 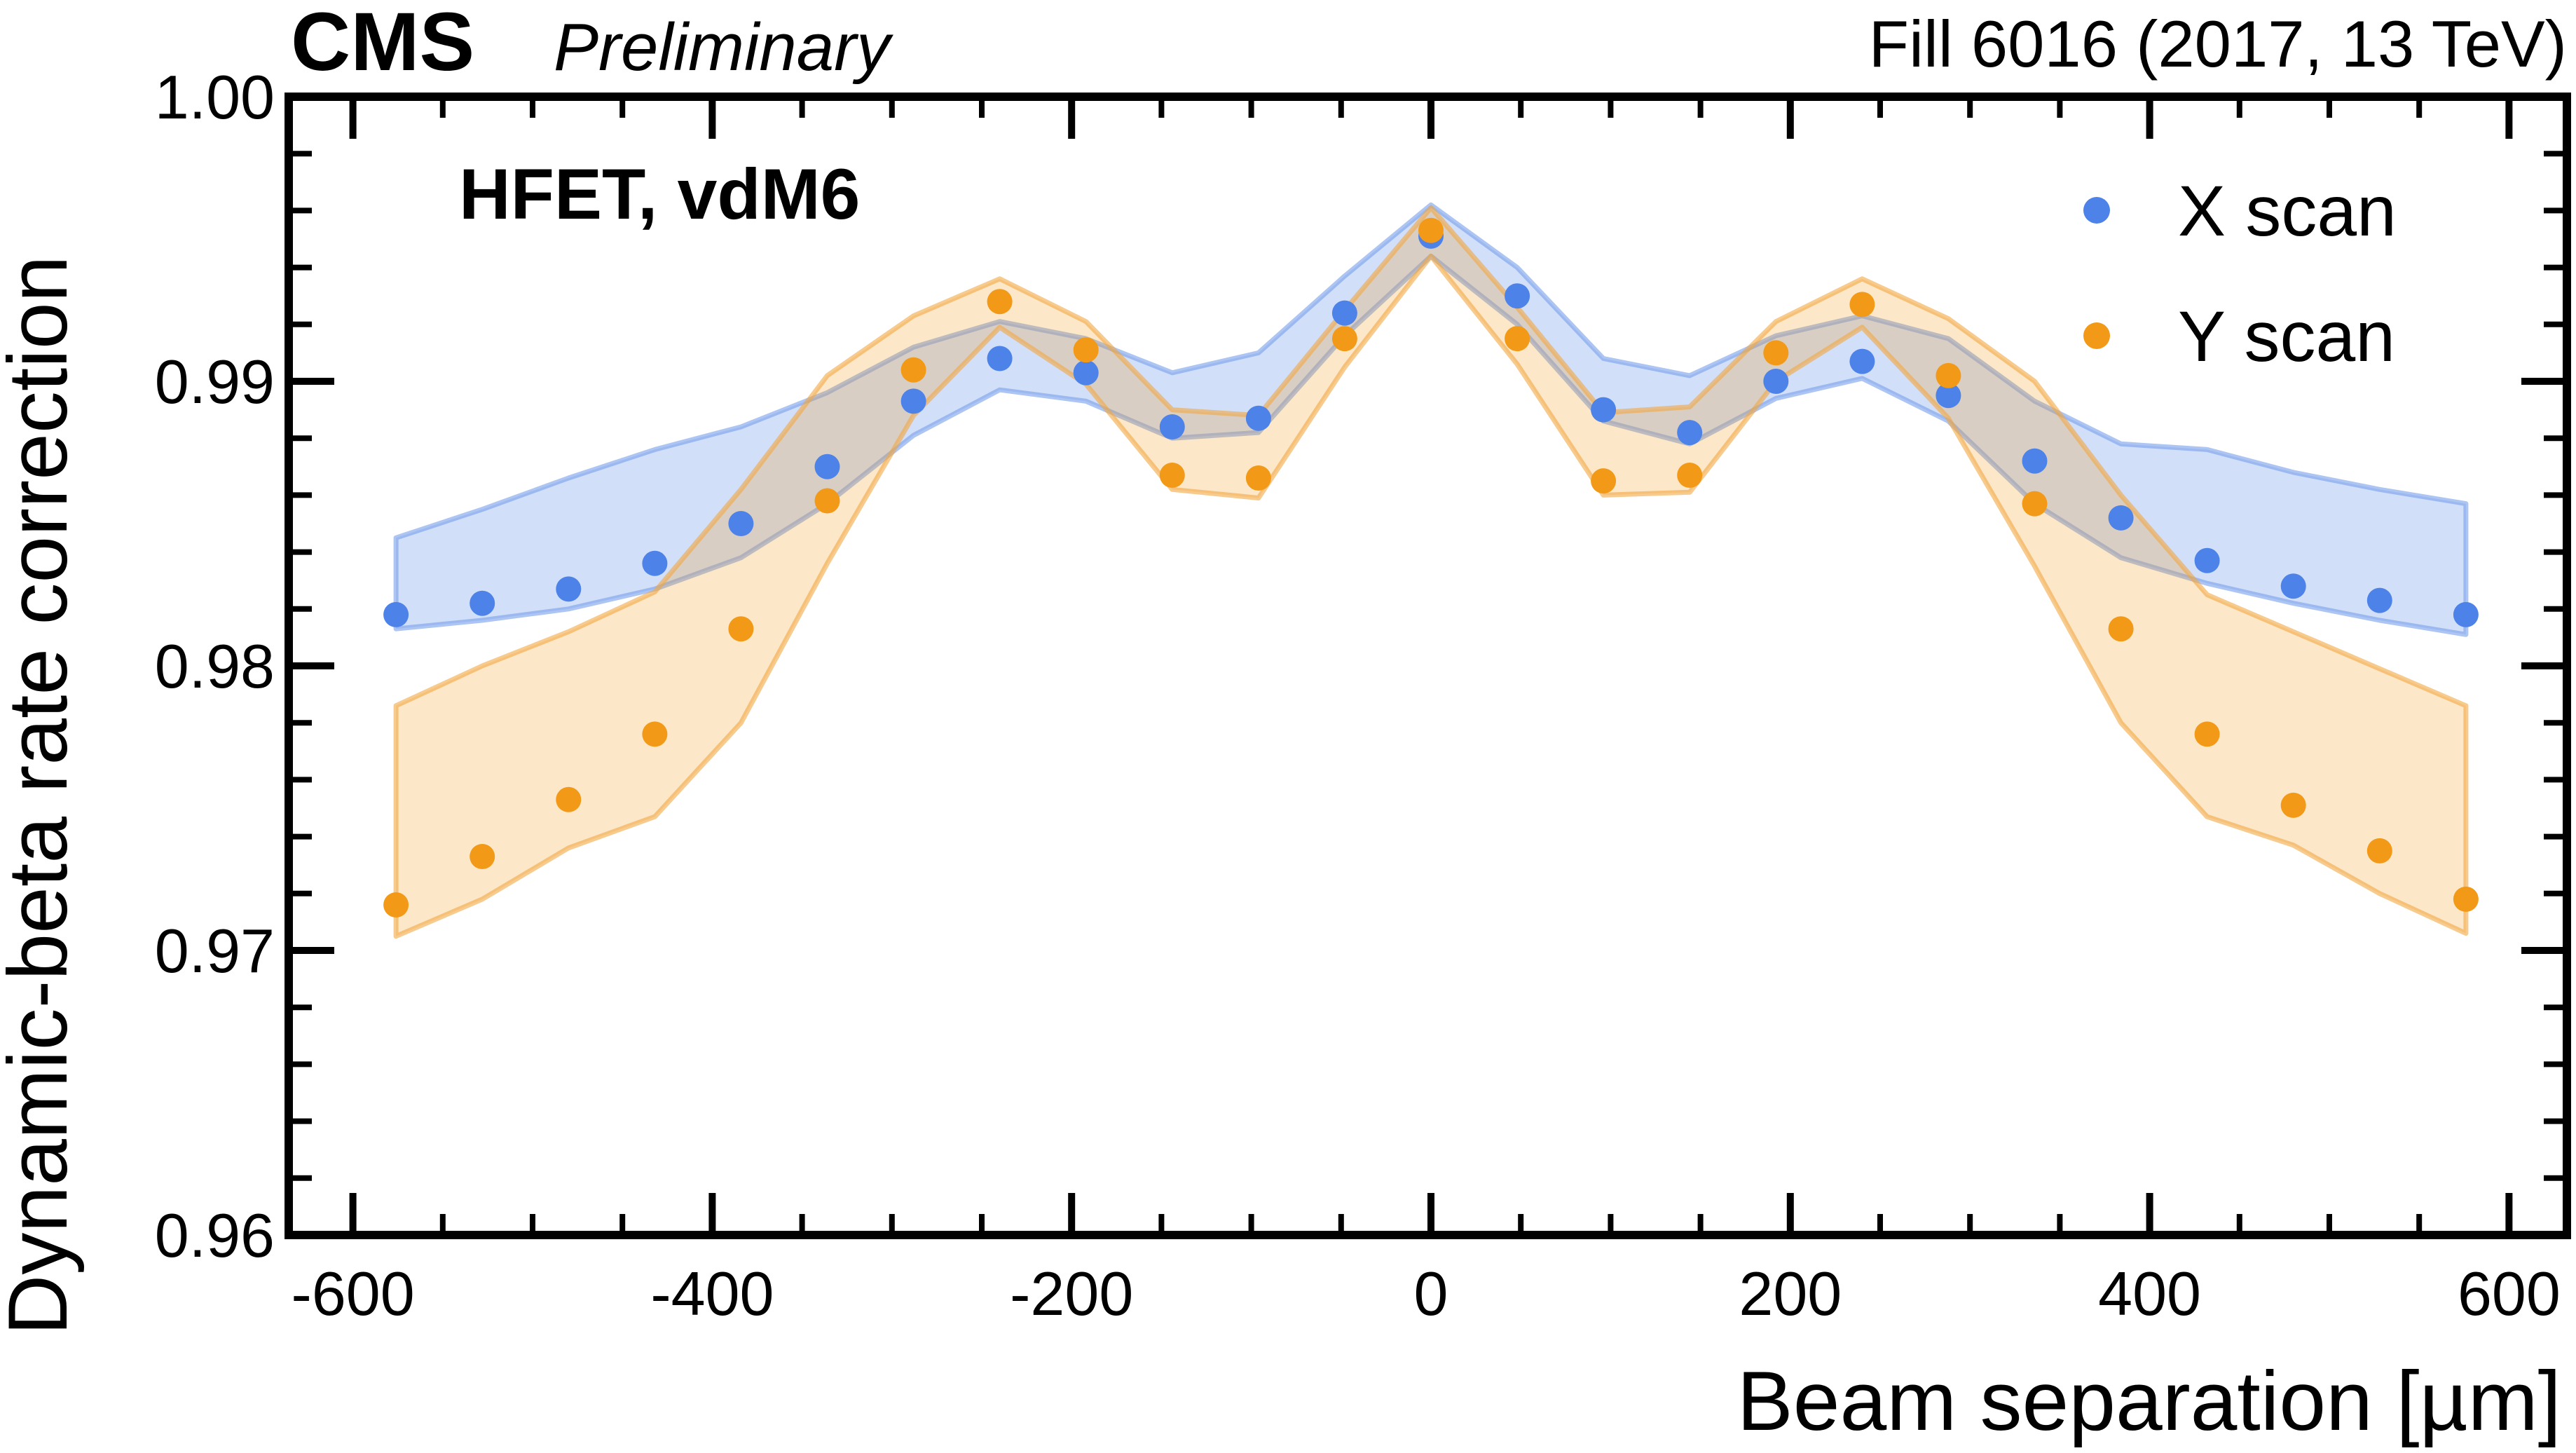 I want to click on x-tick-labels: -600 -400 -200 0 200 400 600, so click(x=1426, y=1293).